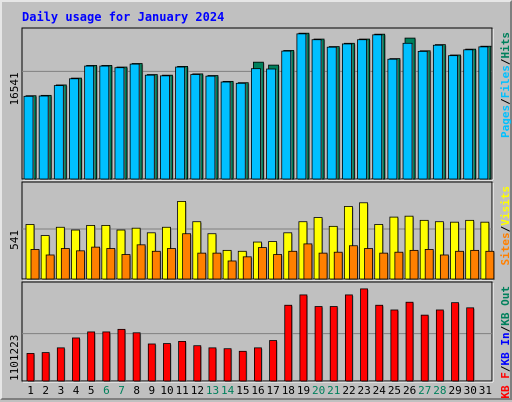 The image size is (512, 402). I want to click on x-tick-label: 24, so click(380, 390).